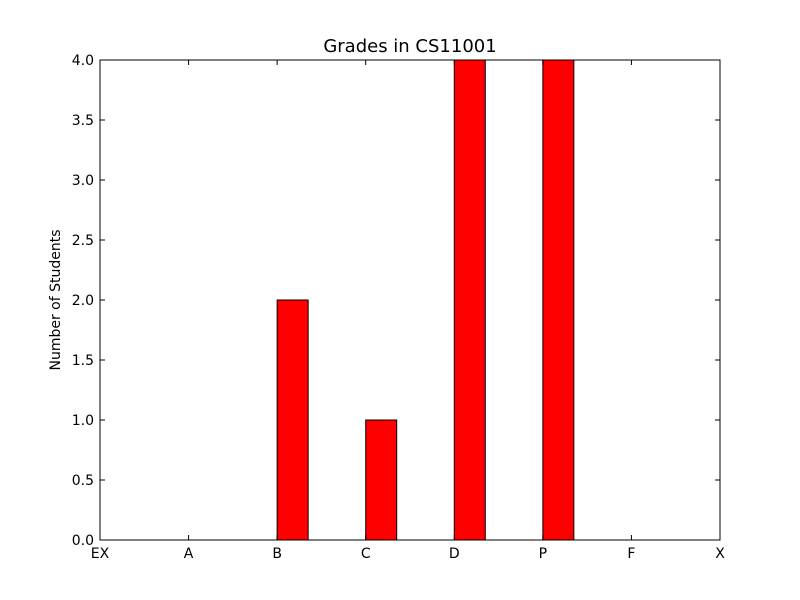  Describe the element at coordinates (543, 554) in the screenshot. I see `x-tick-label-p: P` at that location.